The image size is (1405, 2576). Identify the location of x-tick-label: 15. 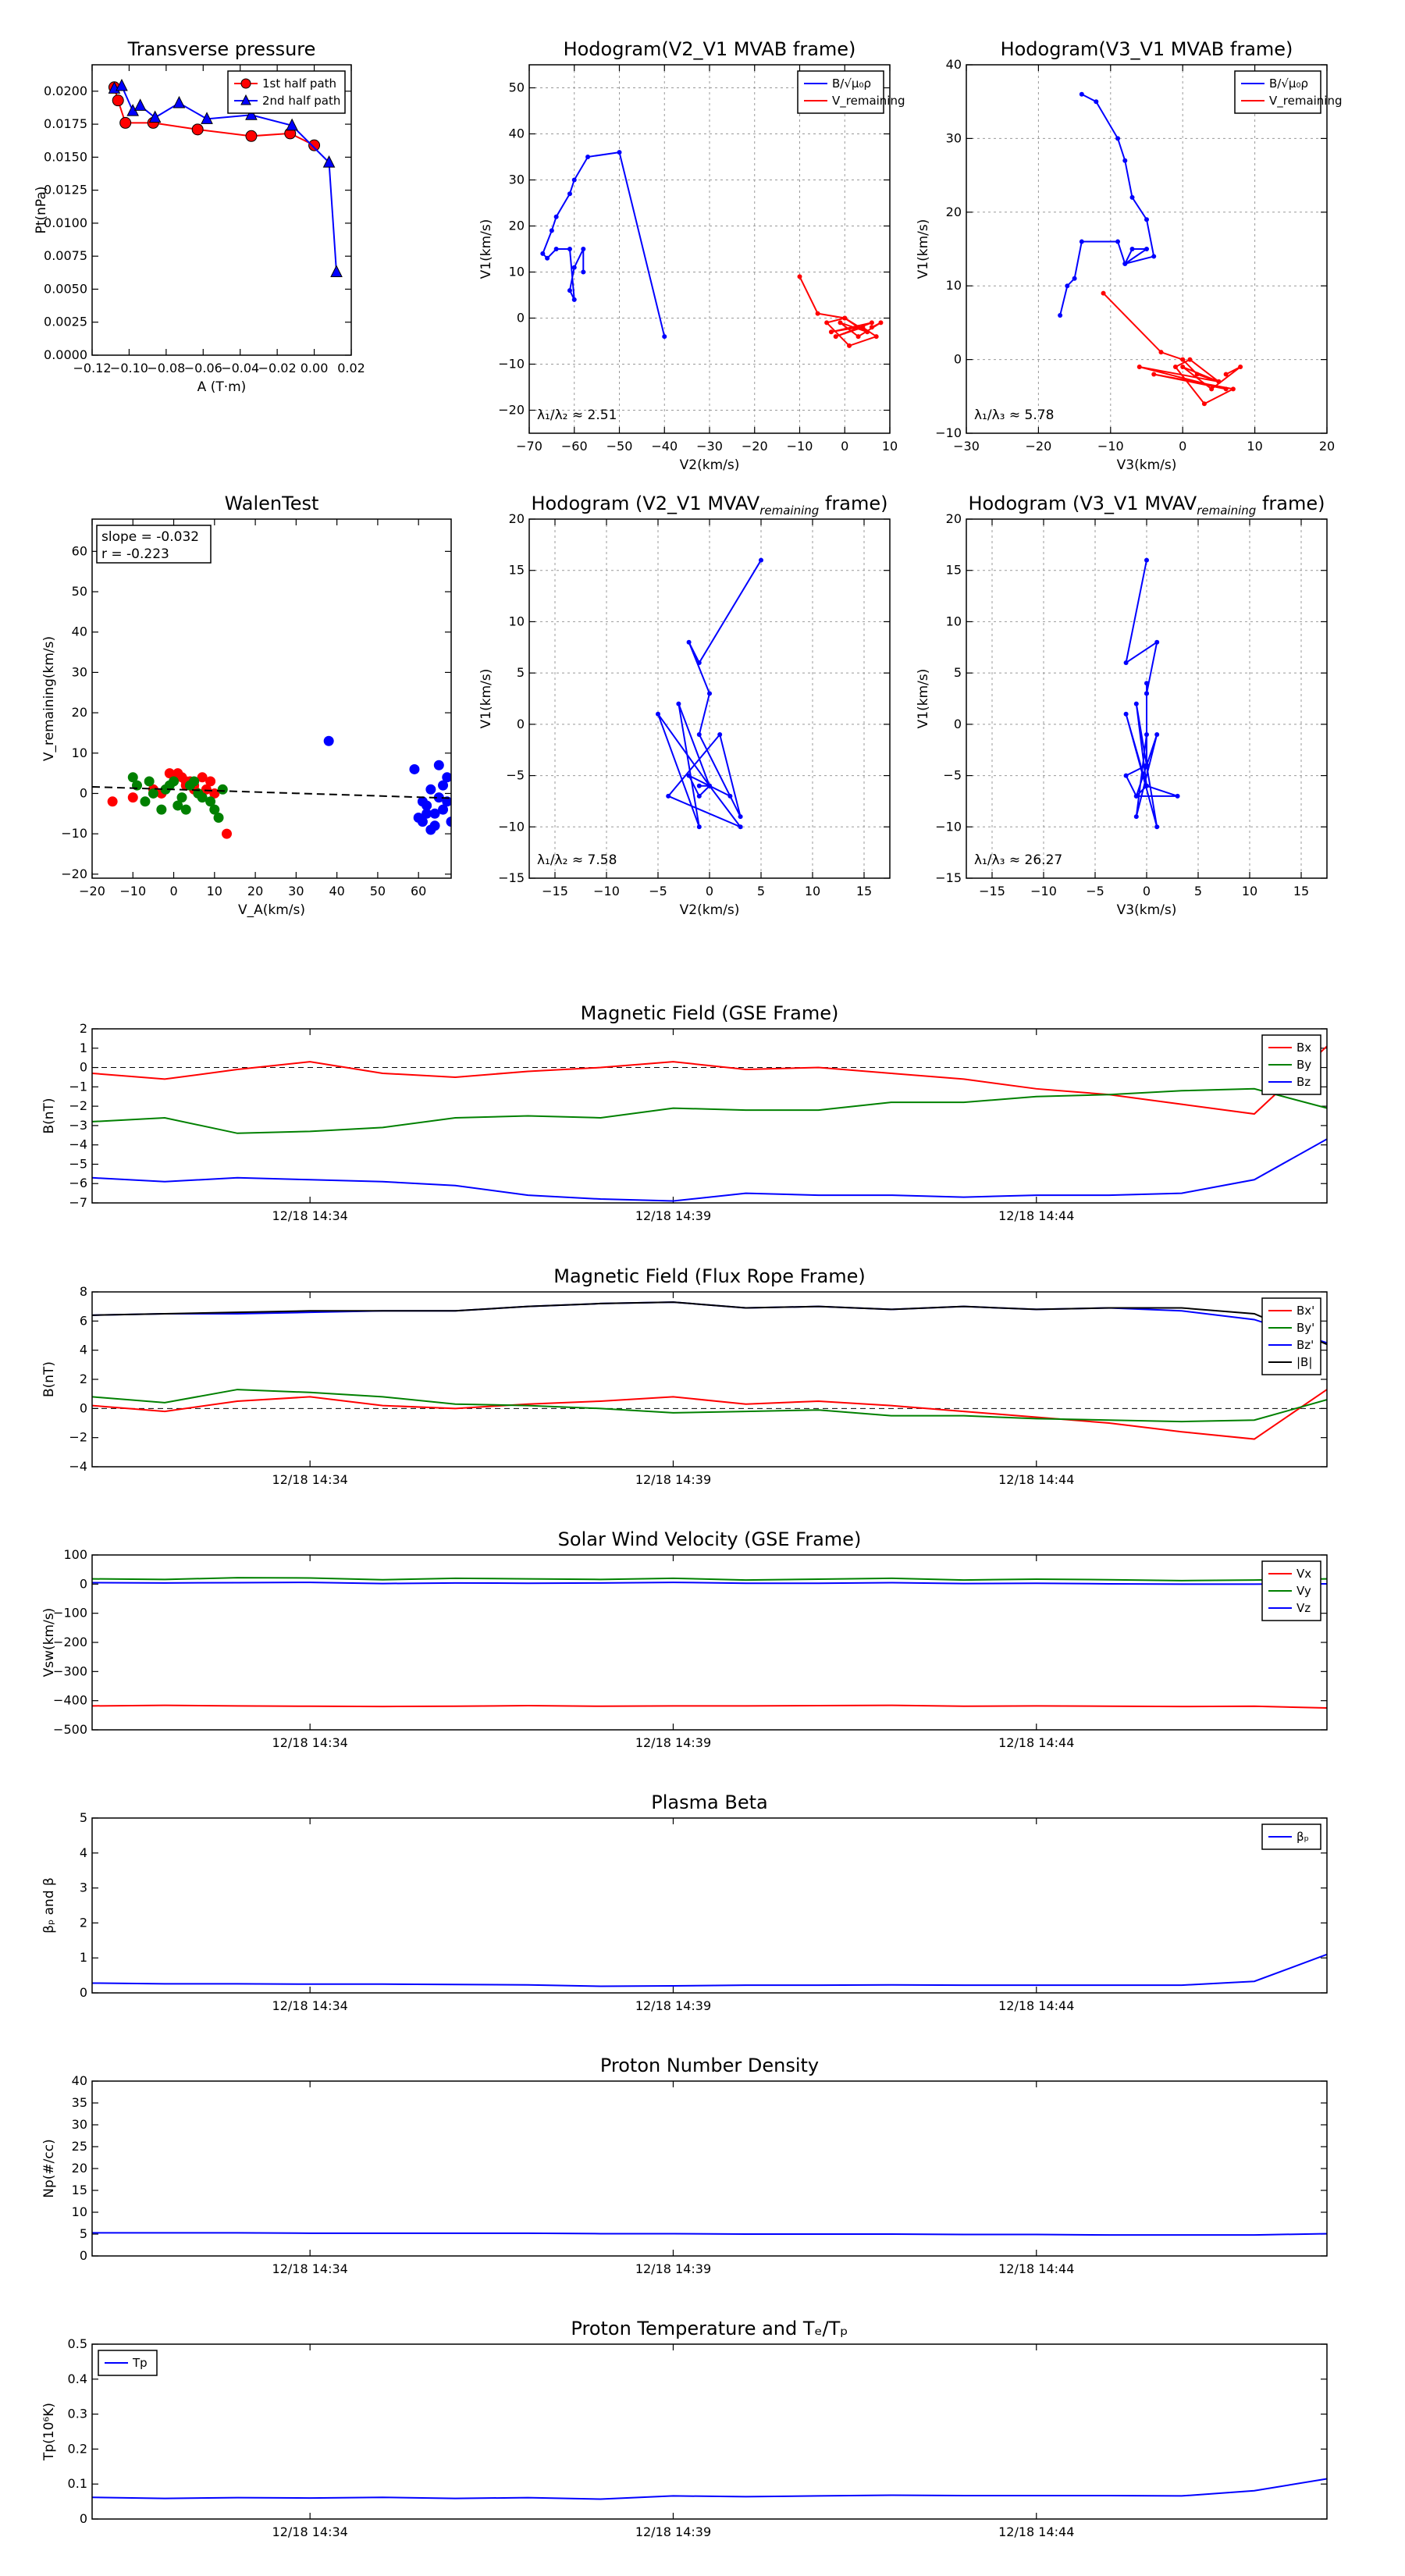
(864, 891).